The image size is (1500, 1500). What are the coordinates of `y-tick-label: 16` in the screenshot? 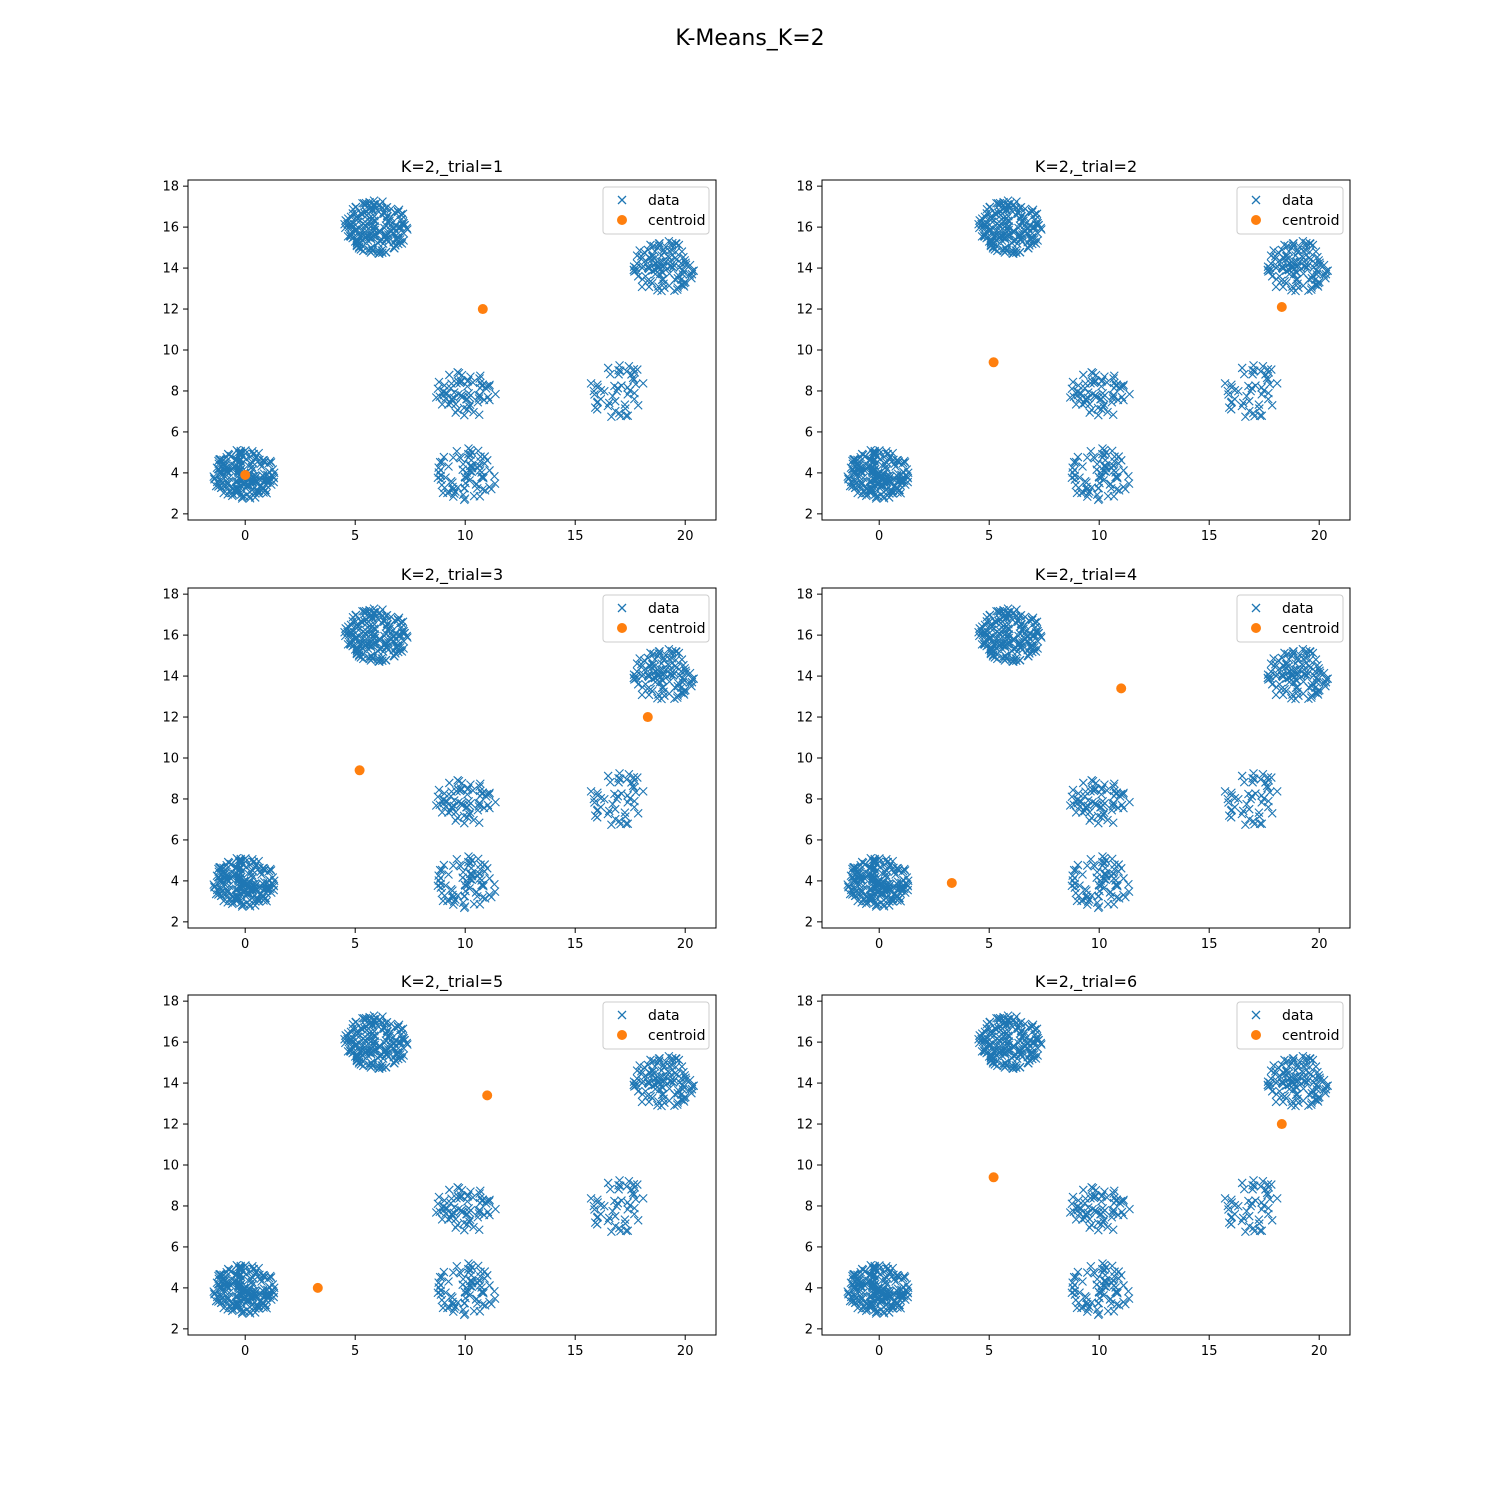 It's located at (804, 1043).